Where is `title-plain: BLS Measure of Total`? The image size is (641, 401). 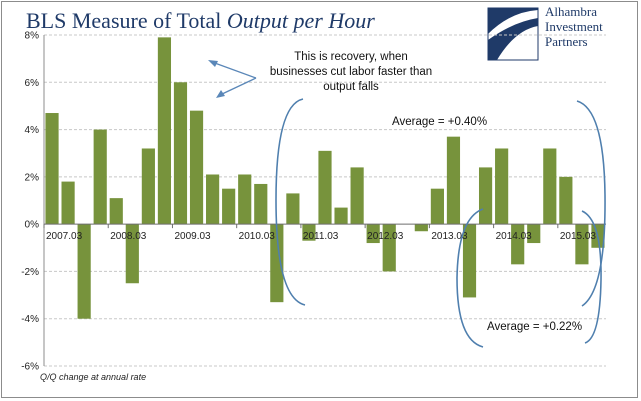 title-plain: BLS Measure of Total is located at coordinates (126, 20).